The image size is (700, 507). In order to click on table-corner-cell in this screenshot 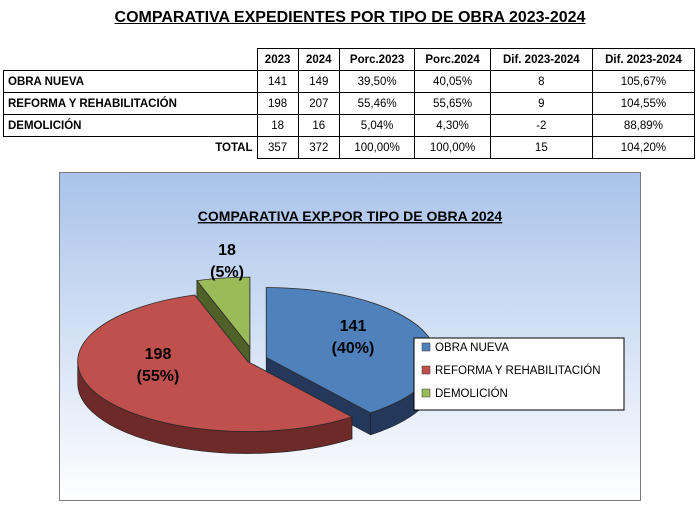, I will do `click(130, 59)`.